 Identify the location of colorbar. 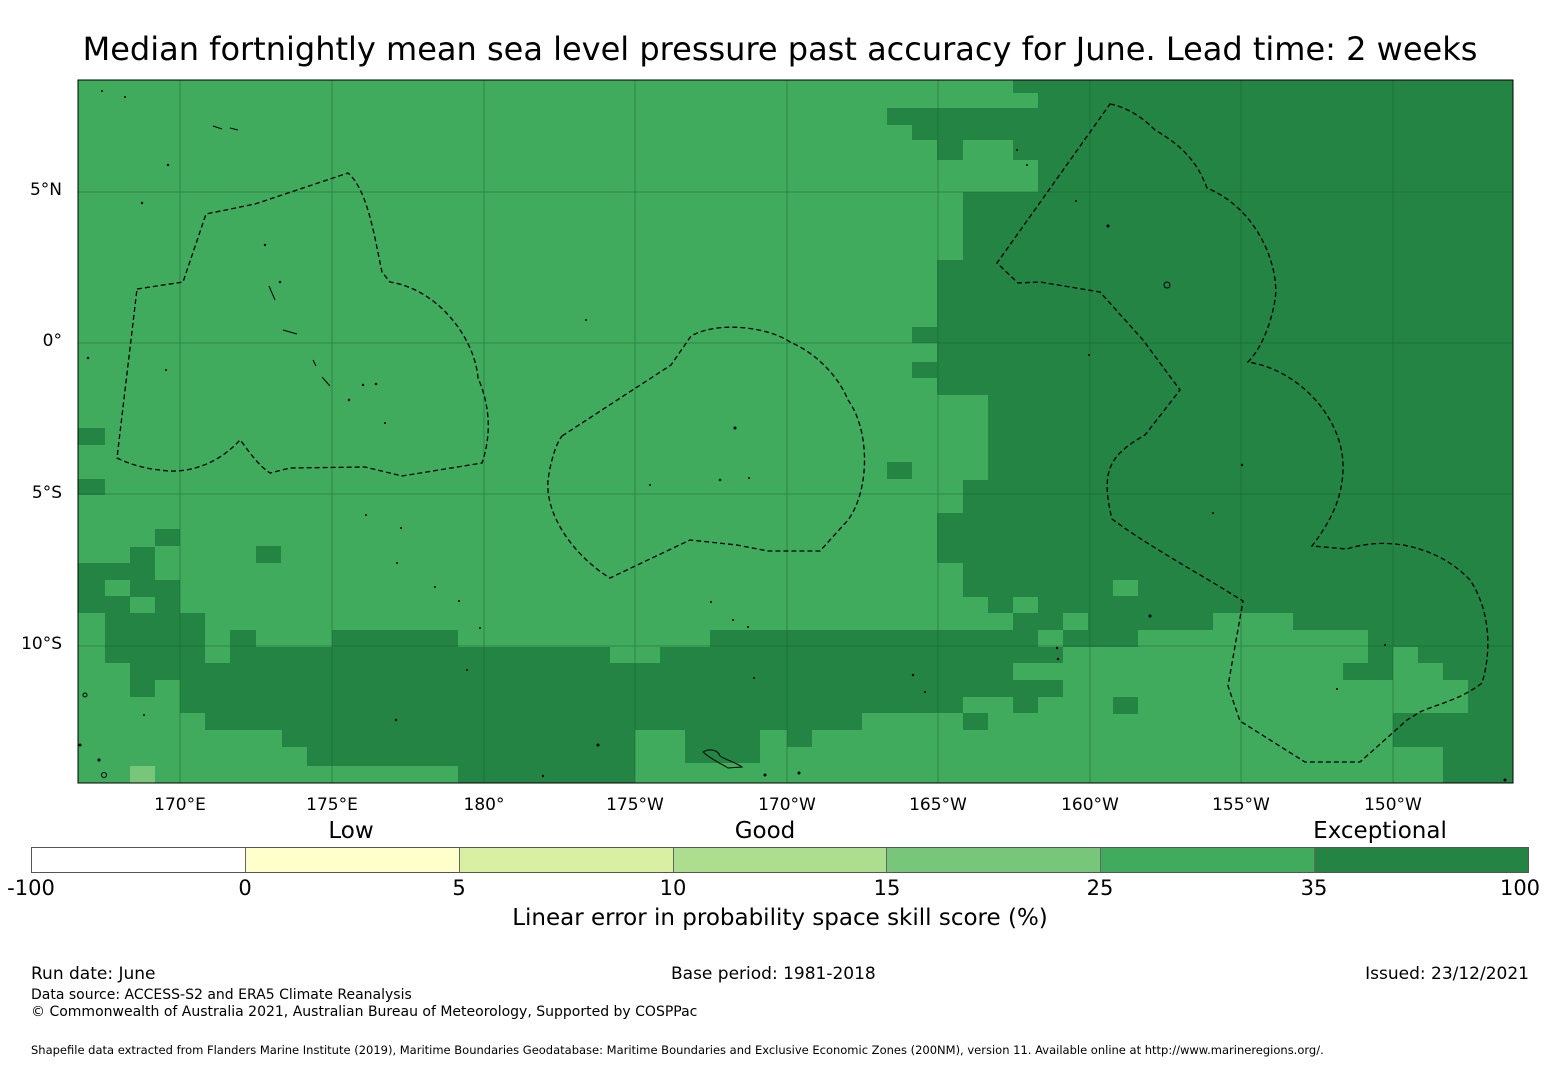
(780, 860).